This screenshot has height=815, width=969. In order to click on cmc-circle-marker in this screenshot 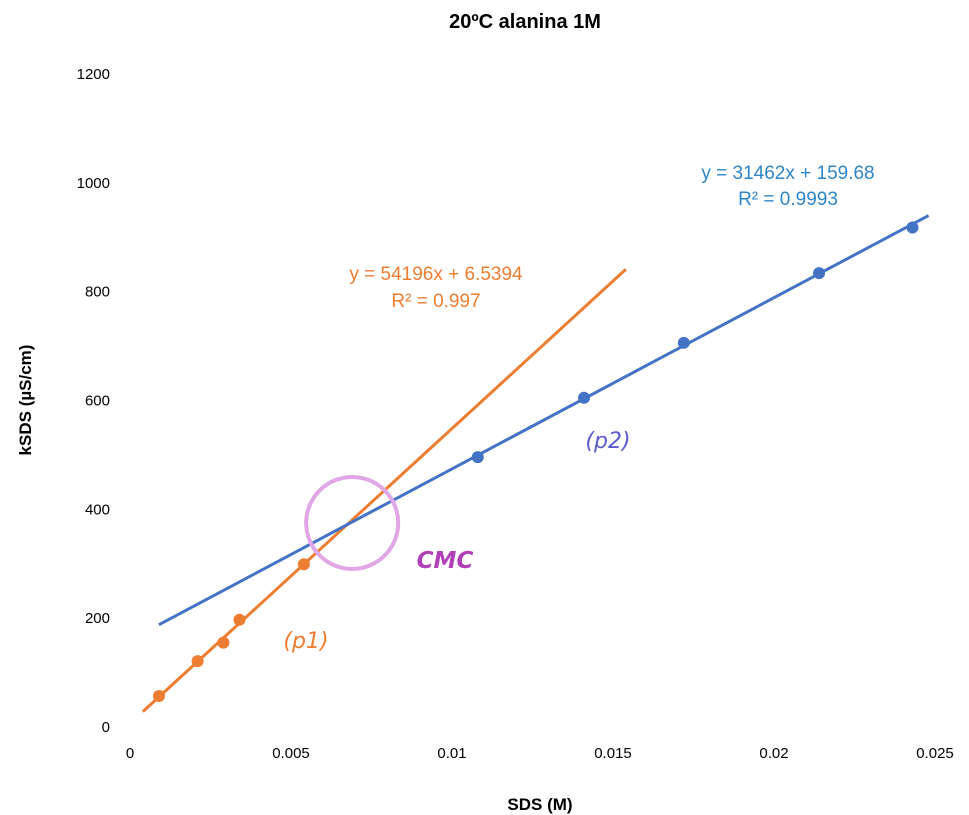, I will do `click(352, 522)`.